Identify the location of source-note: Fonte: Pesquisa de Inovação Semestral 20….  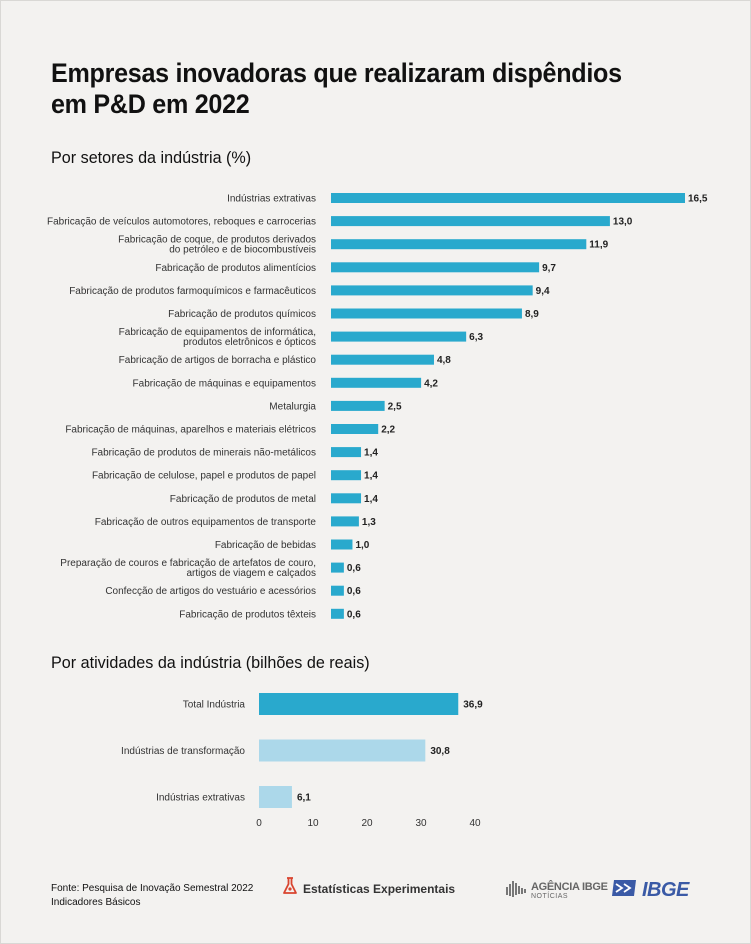
(152, 896).